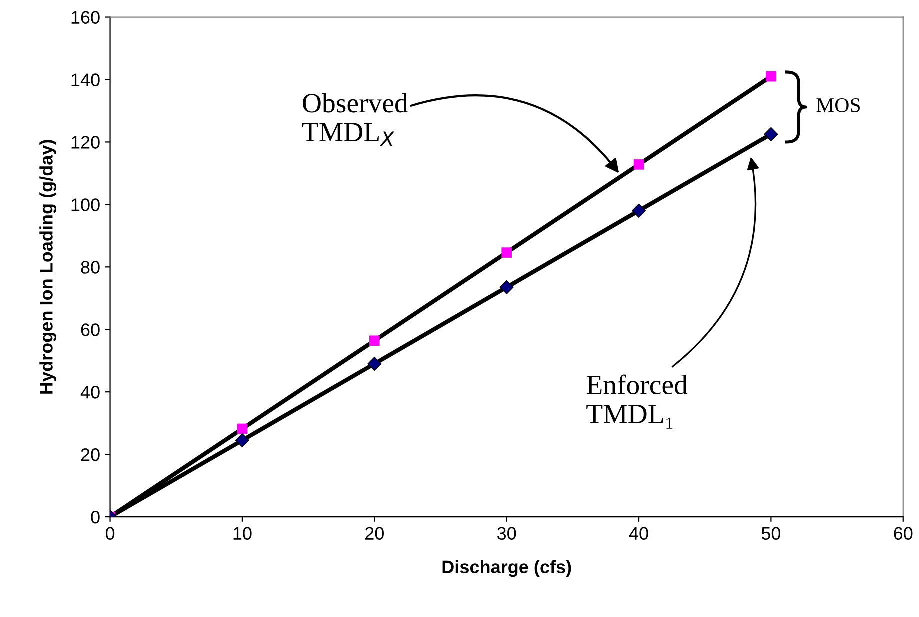 This screenshot has height=617, width=919. Describe the element at coordinates (638, 533) in the screenshot. I see `x-tick-label: 40` at that location.